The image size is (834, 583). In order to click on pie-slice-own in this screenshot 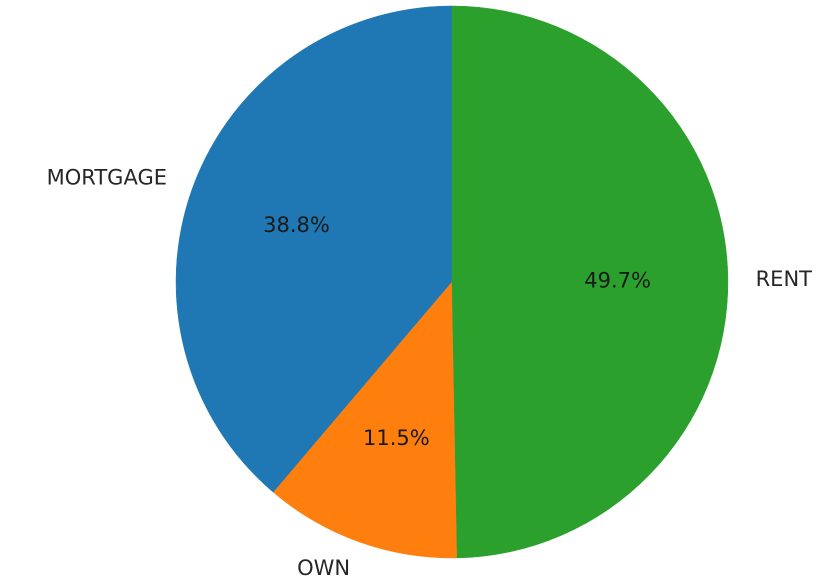, I will do `click(365, 420)`.